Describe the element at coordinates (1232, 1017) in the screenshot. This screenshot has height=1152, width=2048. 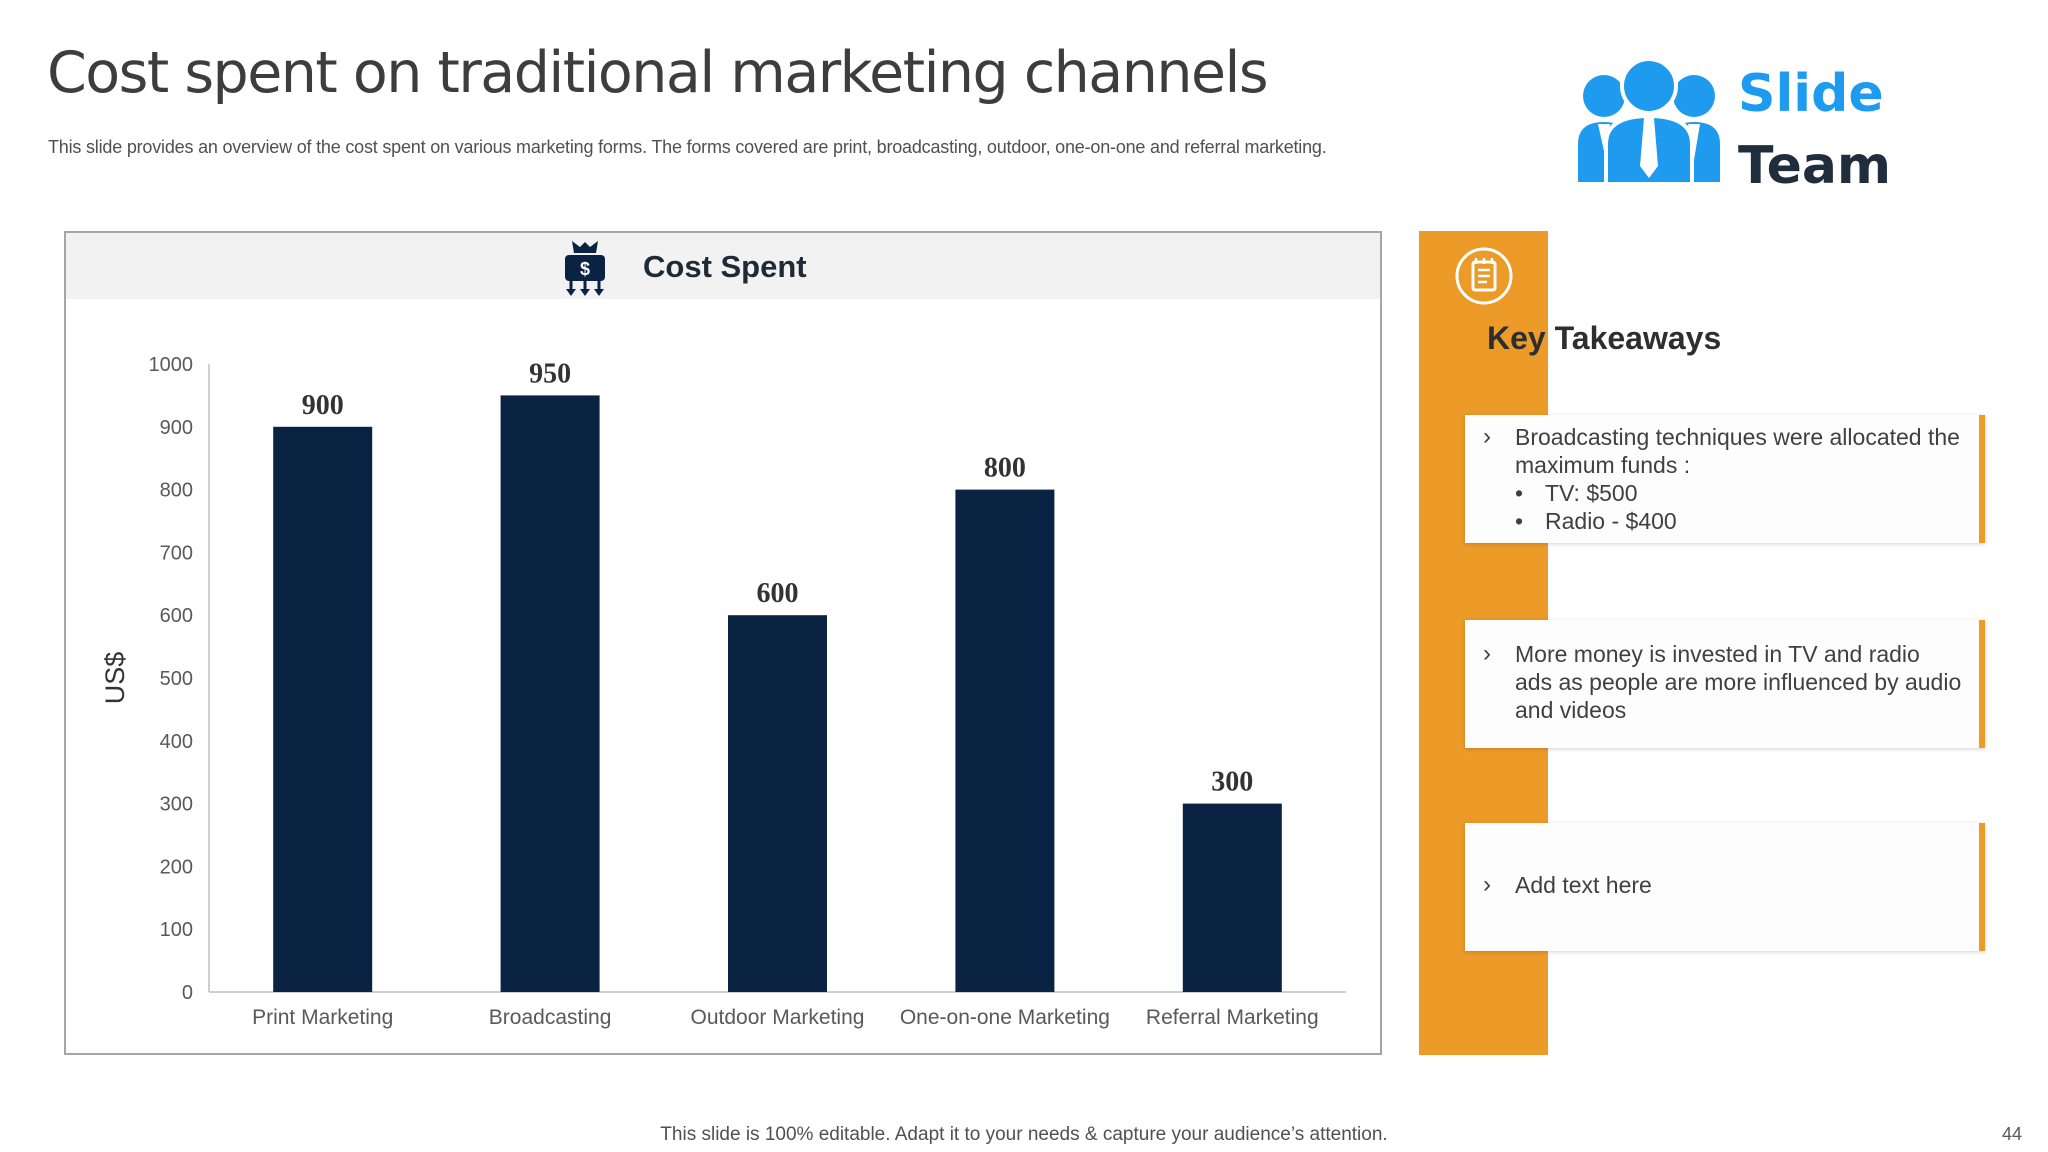
I see `x-tick-label: Referral Marketing` at that location.